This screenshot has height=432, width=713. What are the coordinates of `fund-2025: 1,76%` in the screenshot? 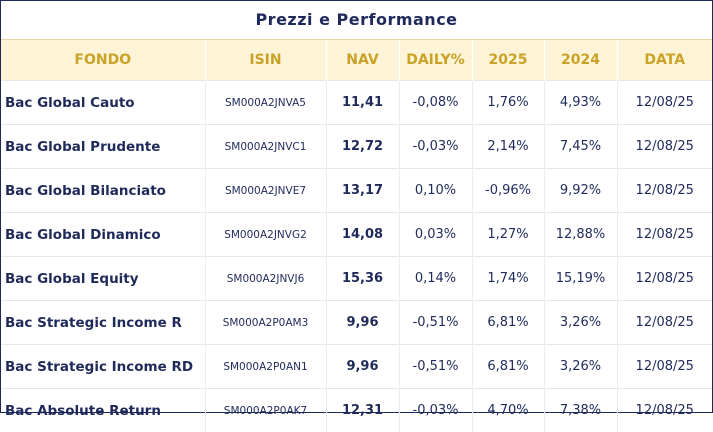 It's located at (508, 103).